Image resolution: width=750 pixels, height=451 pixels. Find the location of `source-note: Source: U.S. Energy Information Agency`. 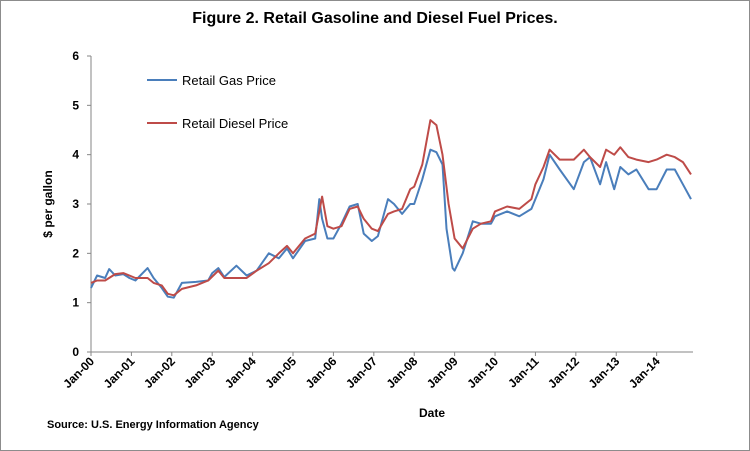

source-note: Source: U.S. Energy Information Agency is located at coordinates (153, 425).